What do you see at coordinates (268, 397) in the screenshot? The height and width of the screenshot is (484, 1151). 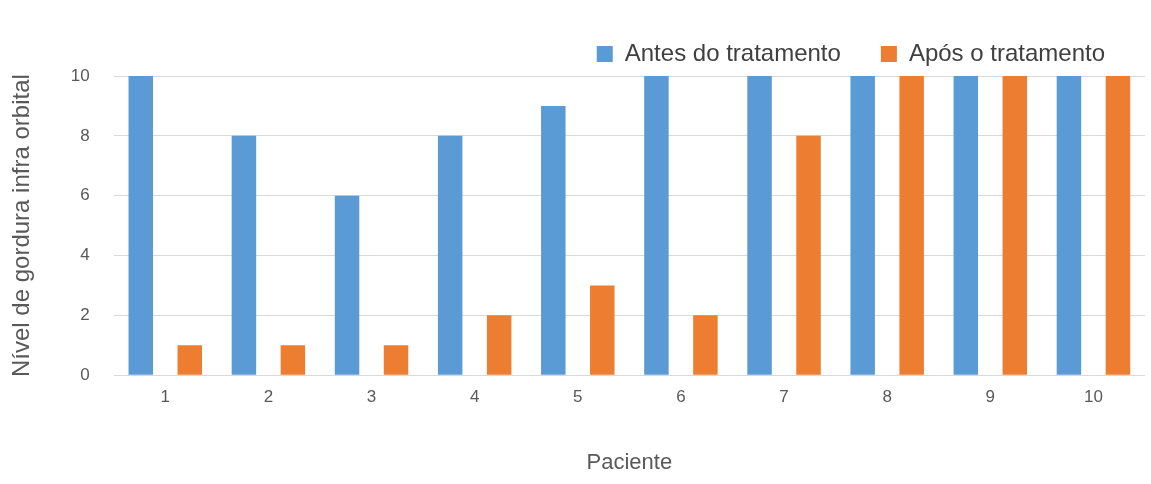 I see `x-tick-label: 2` at bounding box center [268, 397].